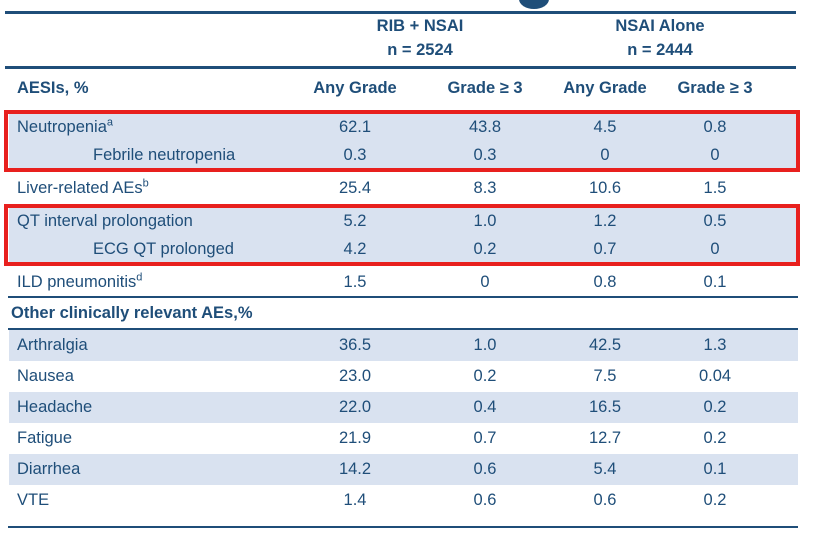  I want to click on row-label: Headache, so click(55, 407).